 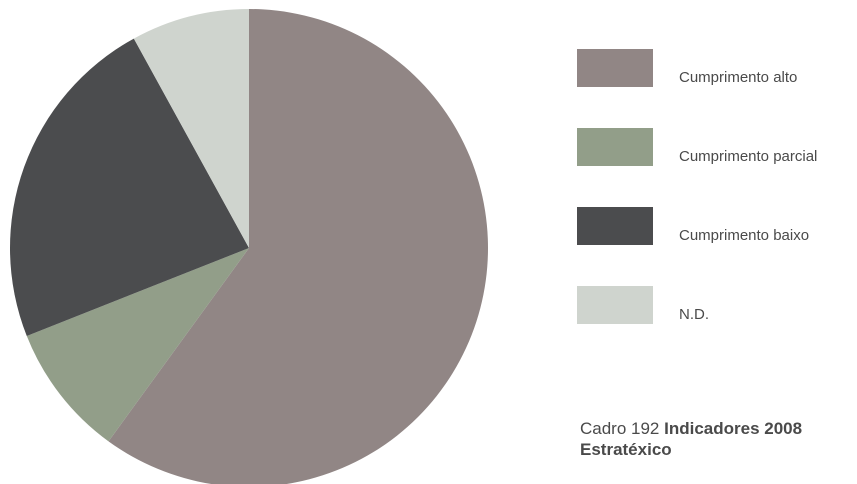 I want to click on legend-swatch-alto, so click(x=615, y=68).